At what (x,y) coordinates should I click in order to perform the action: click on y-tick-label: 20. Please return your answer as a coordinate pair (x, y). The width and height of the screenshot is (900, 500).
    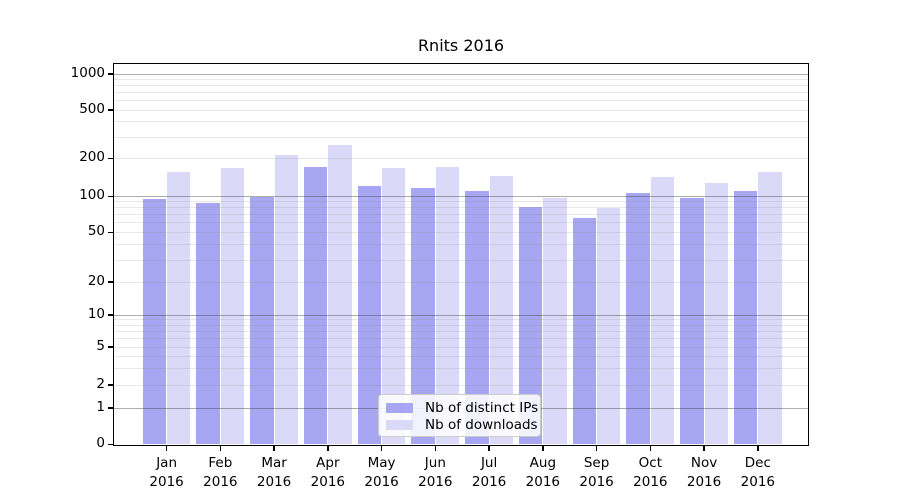
    Looking at the image, I should click on (96, 280).